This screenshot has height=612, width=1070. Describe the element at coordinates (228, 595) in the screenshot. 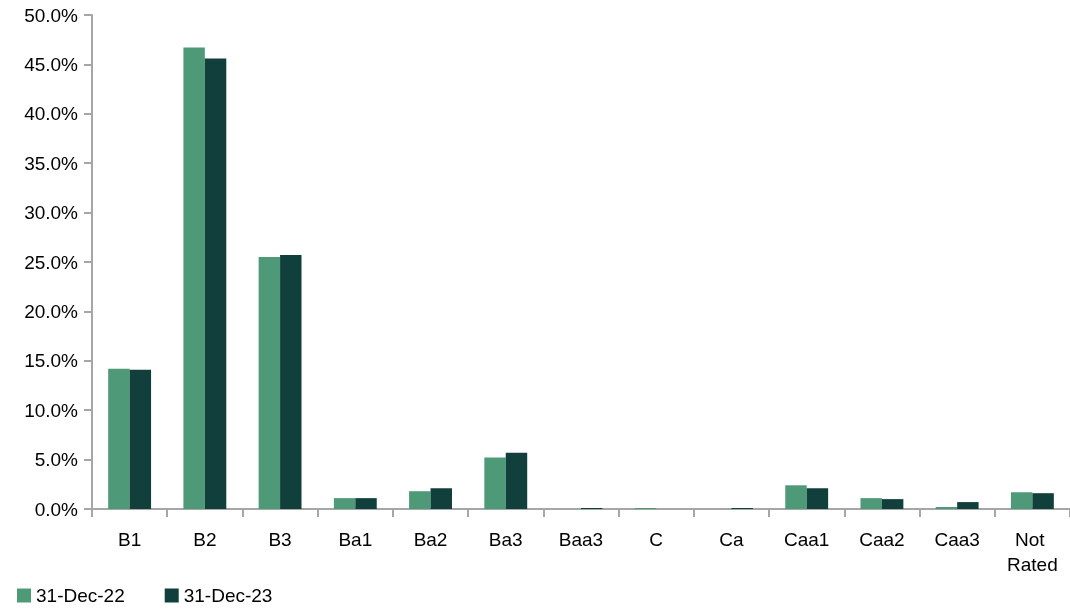

I see `legend-label: 31-Dec-23` at that location.